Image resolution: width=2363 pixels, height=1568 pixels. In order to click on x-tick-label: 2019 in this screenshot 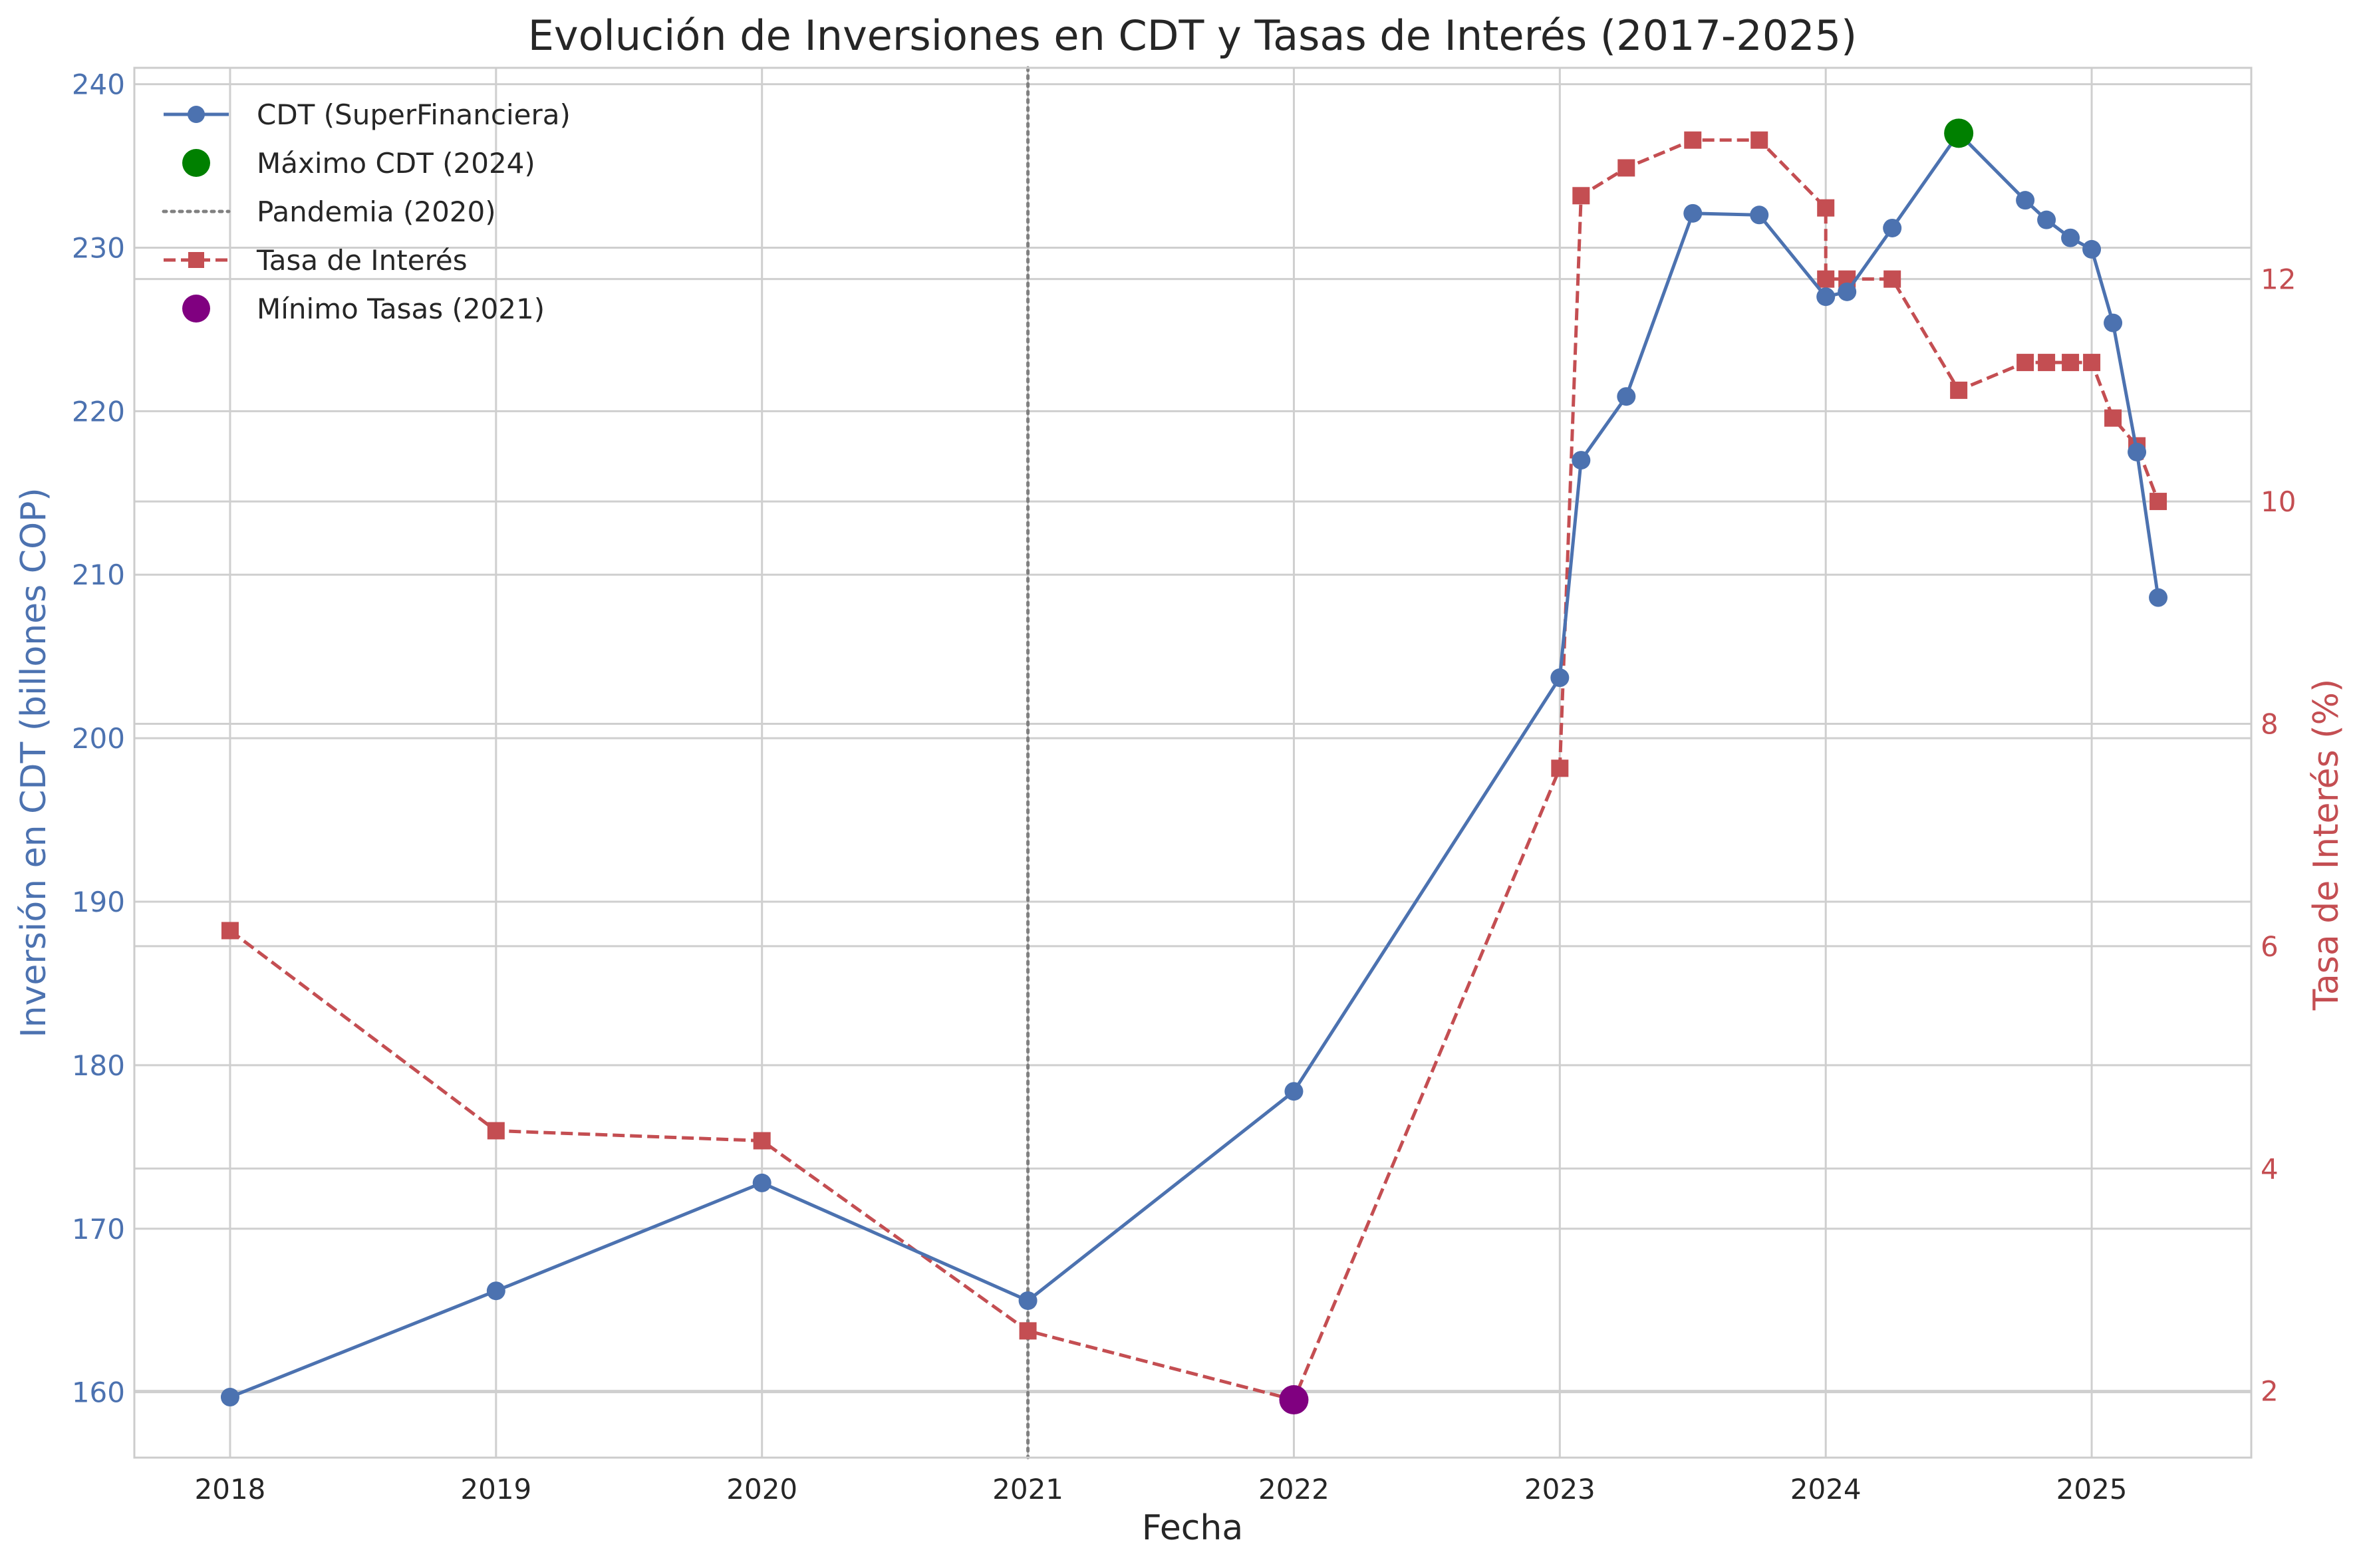, I will do `click(495, 1489)`.